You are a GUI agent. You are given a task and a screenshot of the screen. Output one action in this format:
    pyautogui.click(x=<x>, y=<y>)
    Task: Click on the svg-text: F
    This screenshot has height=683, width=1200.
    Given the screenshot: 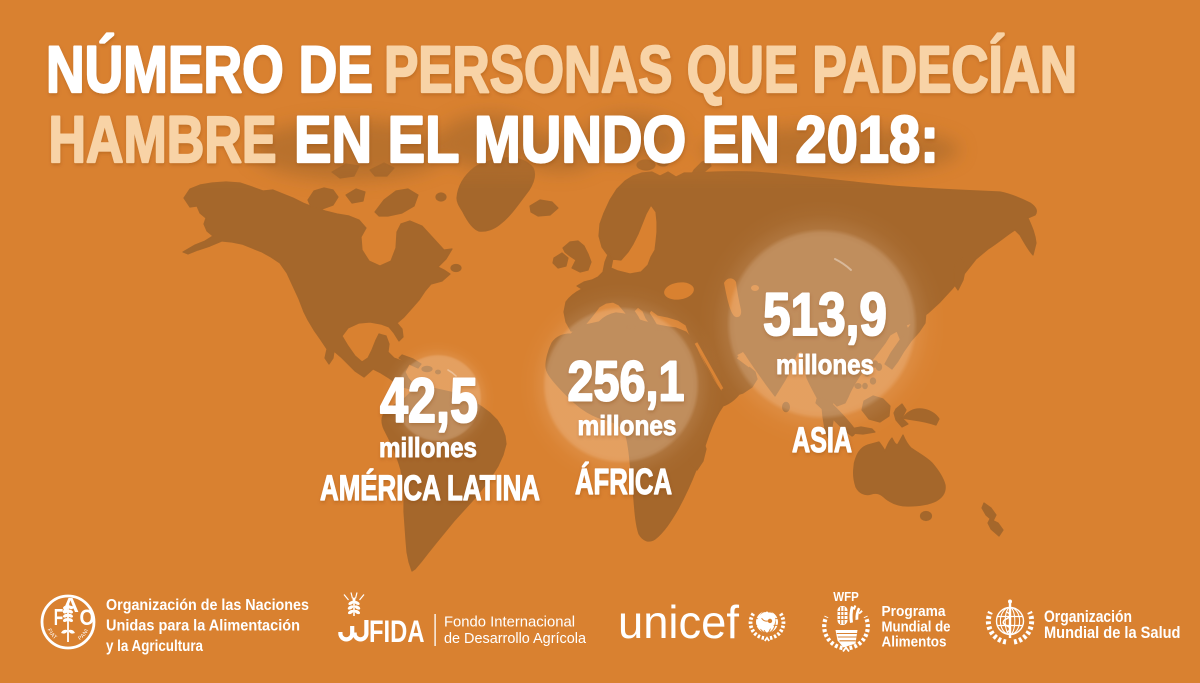 What is the action you would take?
    pyautogui.click(x=59, y=617)
    